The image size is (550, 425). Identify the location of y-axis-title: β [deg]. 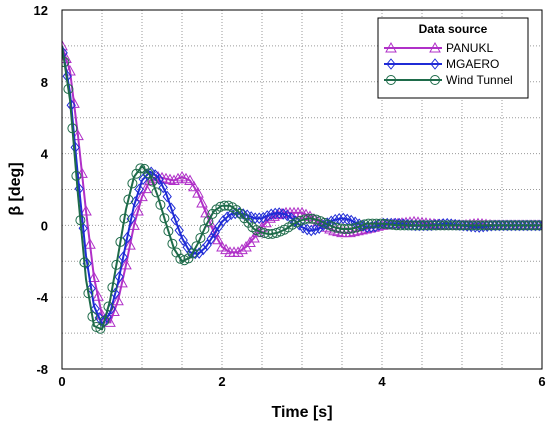
(15, 188).